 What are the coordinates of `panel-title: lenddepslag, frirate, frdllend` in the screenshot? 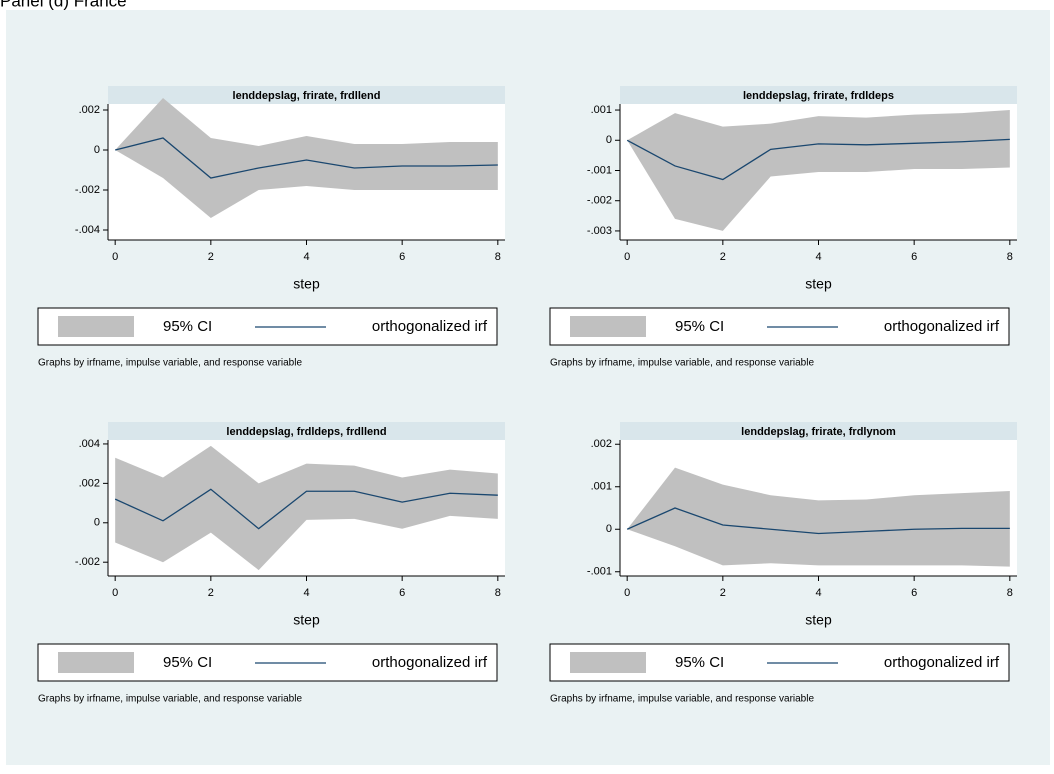 It's located at (307, 96).